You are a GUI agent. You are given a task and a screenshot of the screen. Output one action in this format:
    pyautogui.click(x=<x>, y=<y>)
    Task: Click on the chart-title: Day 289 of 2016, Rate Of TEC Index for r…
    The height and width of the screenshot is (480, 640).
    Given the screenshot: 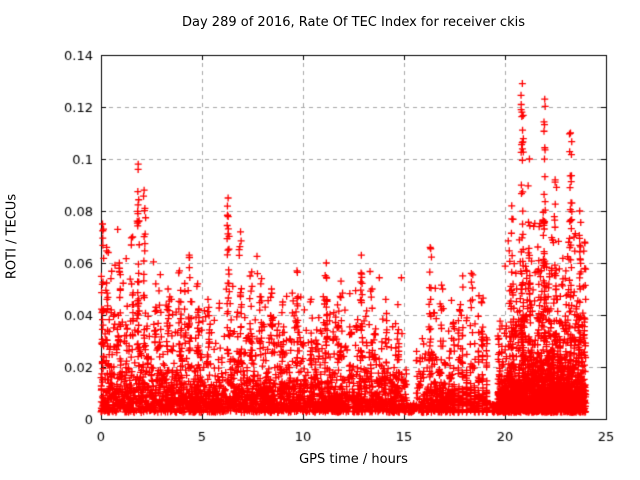 What is the action you would take?
    pyautogui.click(x=353, y=22)
    